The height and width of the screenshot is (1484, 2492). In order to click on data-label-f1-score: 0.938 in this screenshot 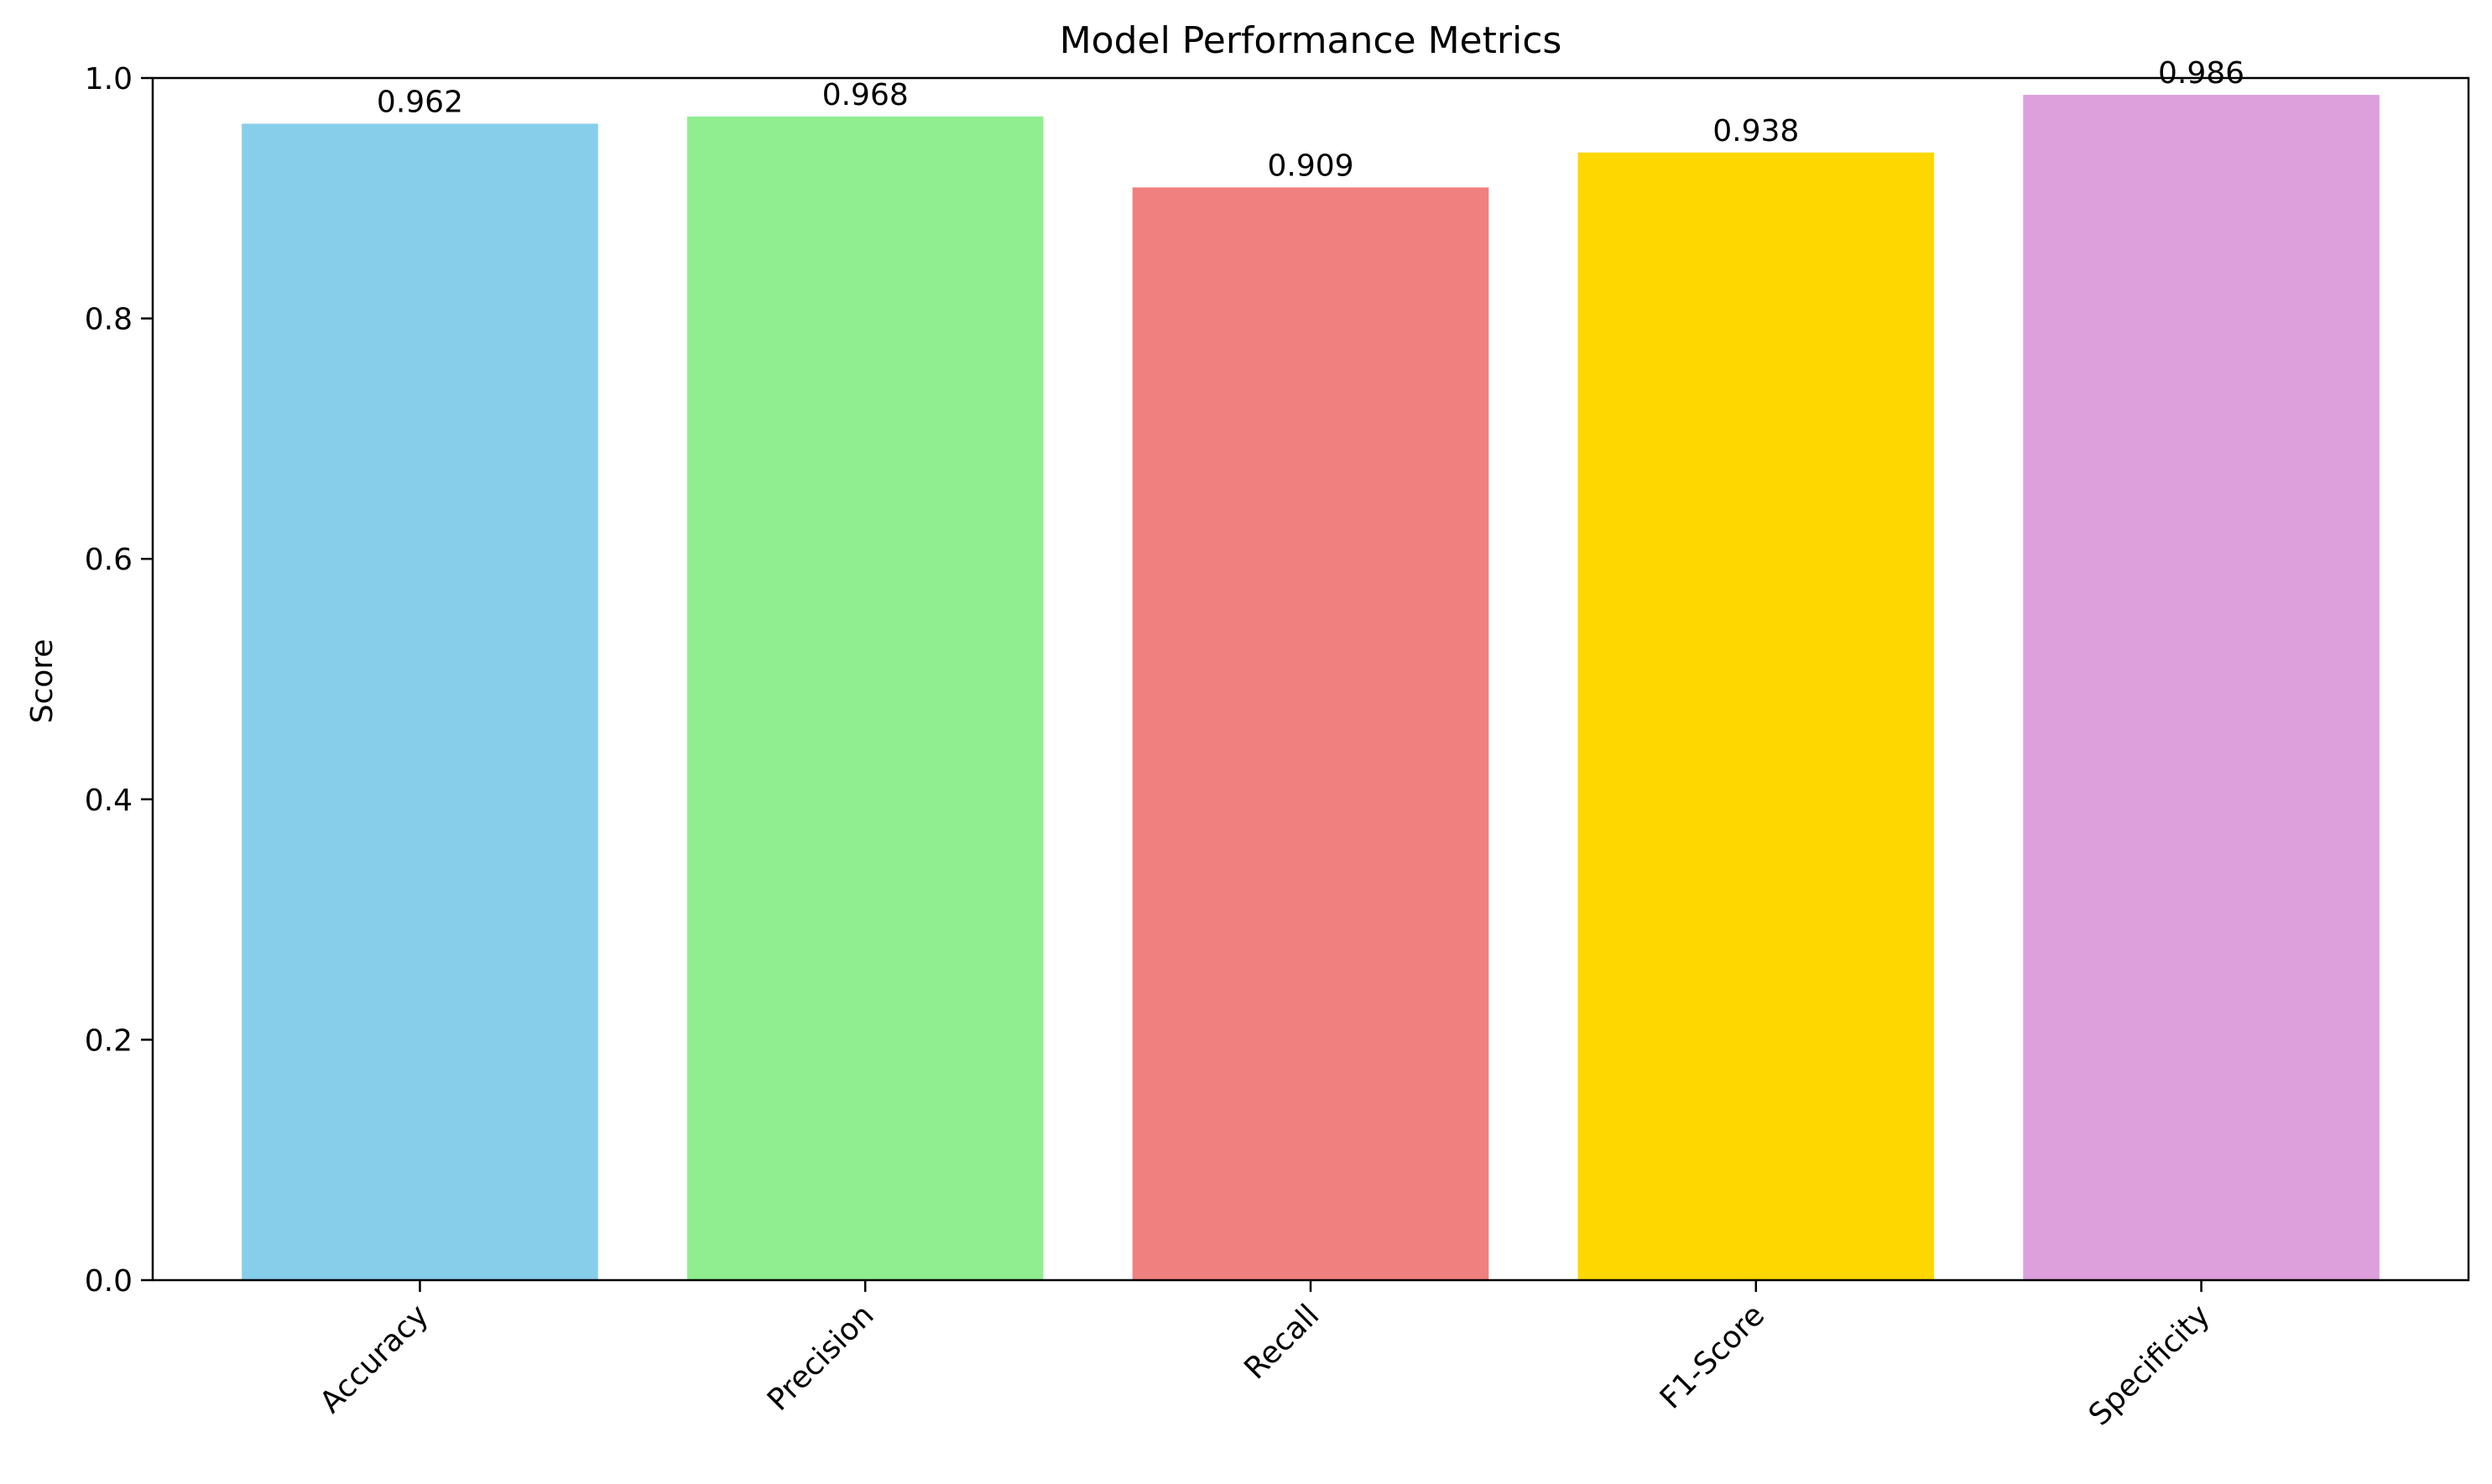, I will do `click(1756, 131)`.